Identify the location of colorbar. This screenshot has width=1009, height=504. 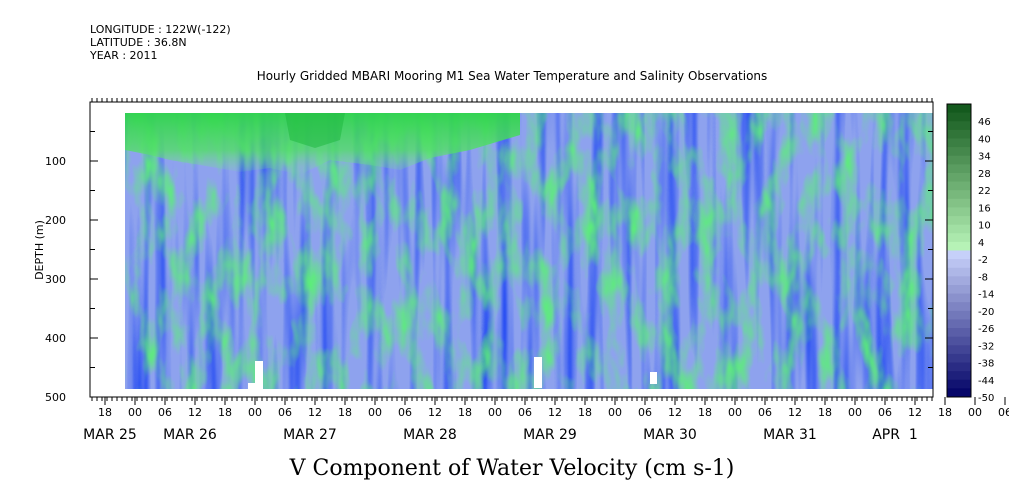
(959, 250).